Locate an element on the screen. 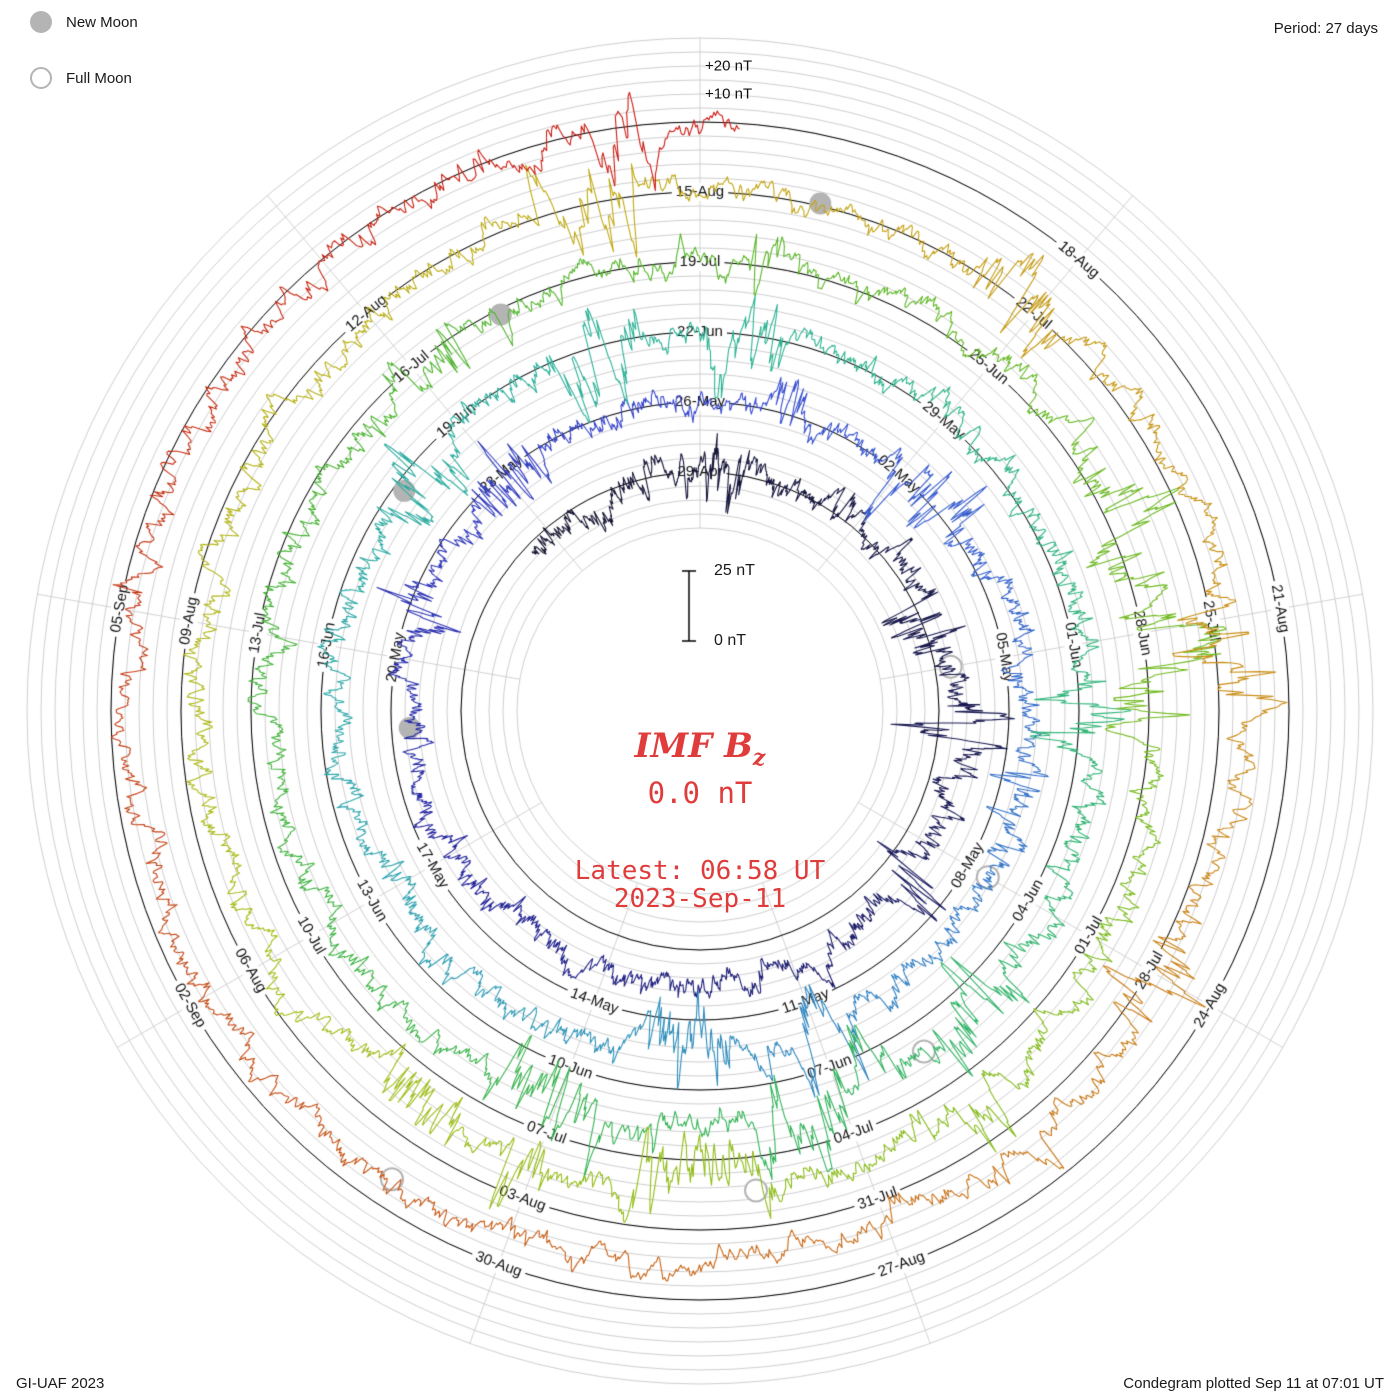 The image size is (1400, 1400). new-moon-label: New Moon is located at coordinates (102, 22).